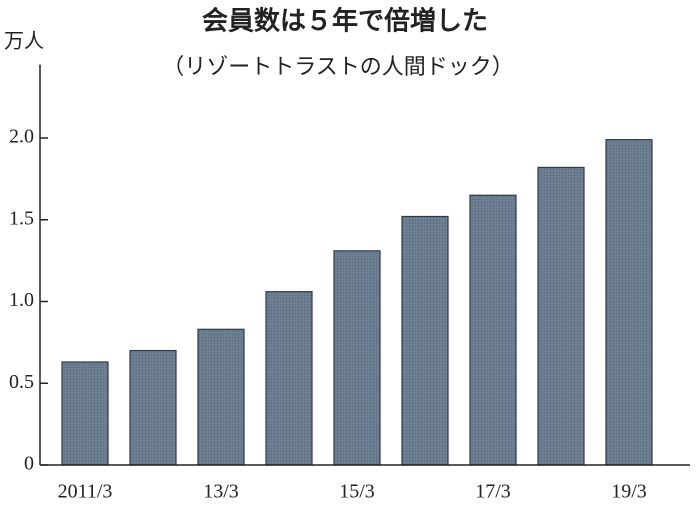  Describe the element at coordinates (357, 492) in the screenshot. I see `x-tick-label: 15/3` at that location.